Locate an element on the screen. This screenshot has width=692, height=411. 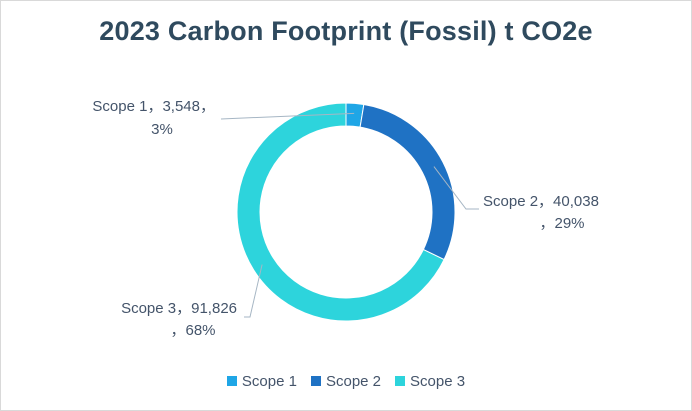
data-label-scope-2-line2: ，29% is located at coordinates (561, 223).